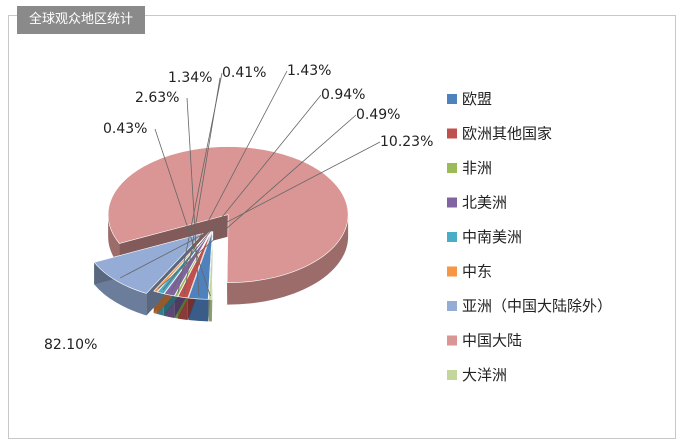 This screenshot has width=683, height=445. What do you see at coordinates (507, 134) in the screenshot?
I see `legend-label-1: 欧洲其他国家` at bounding box center [507, 134].